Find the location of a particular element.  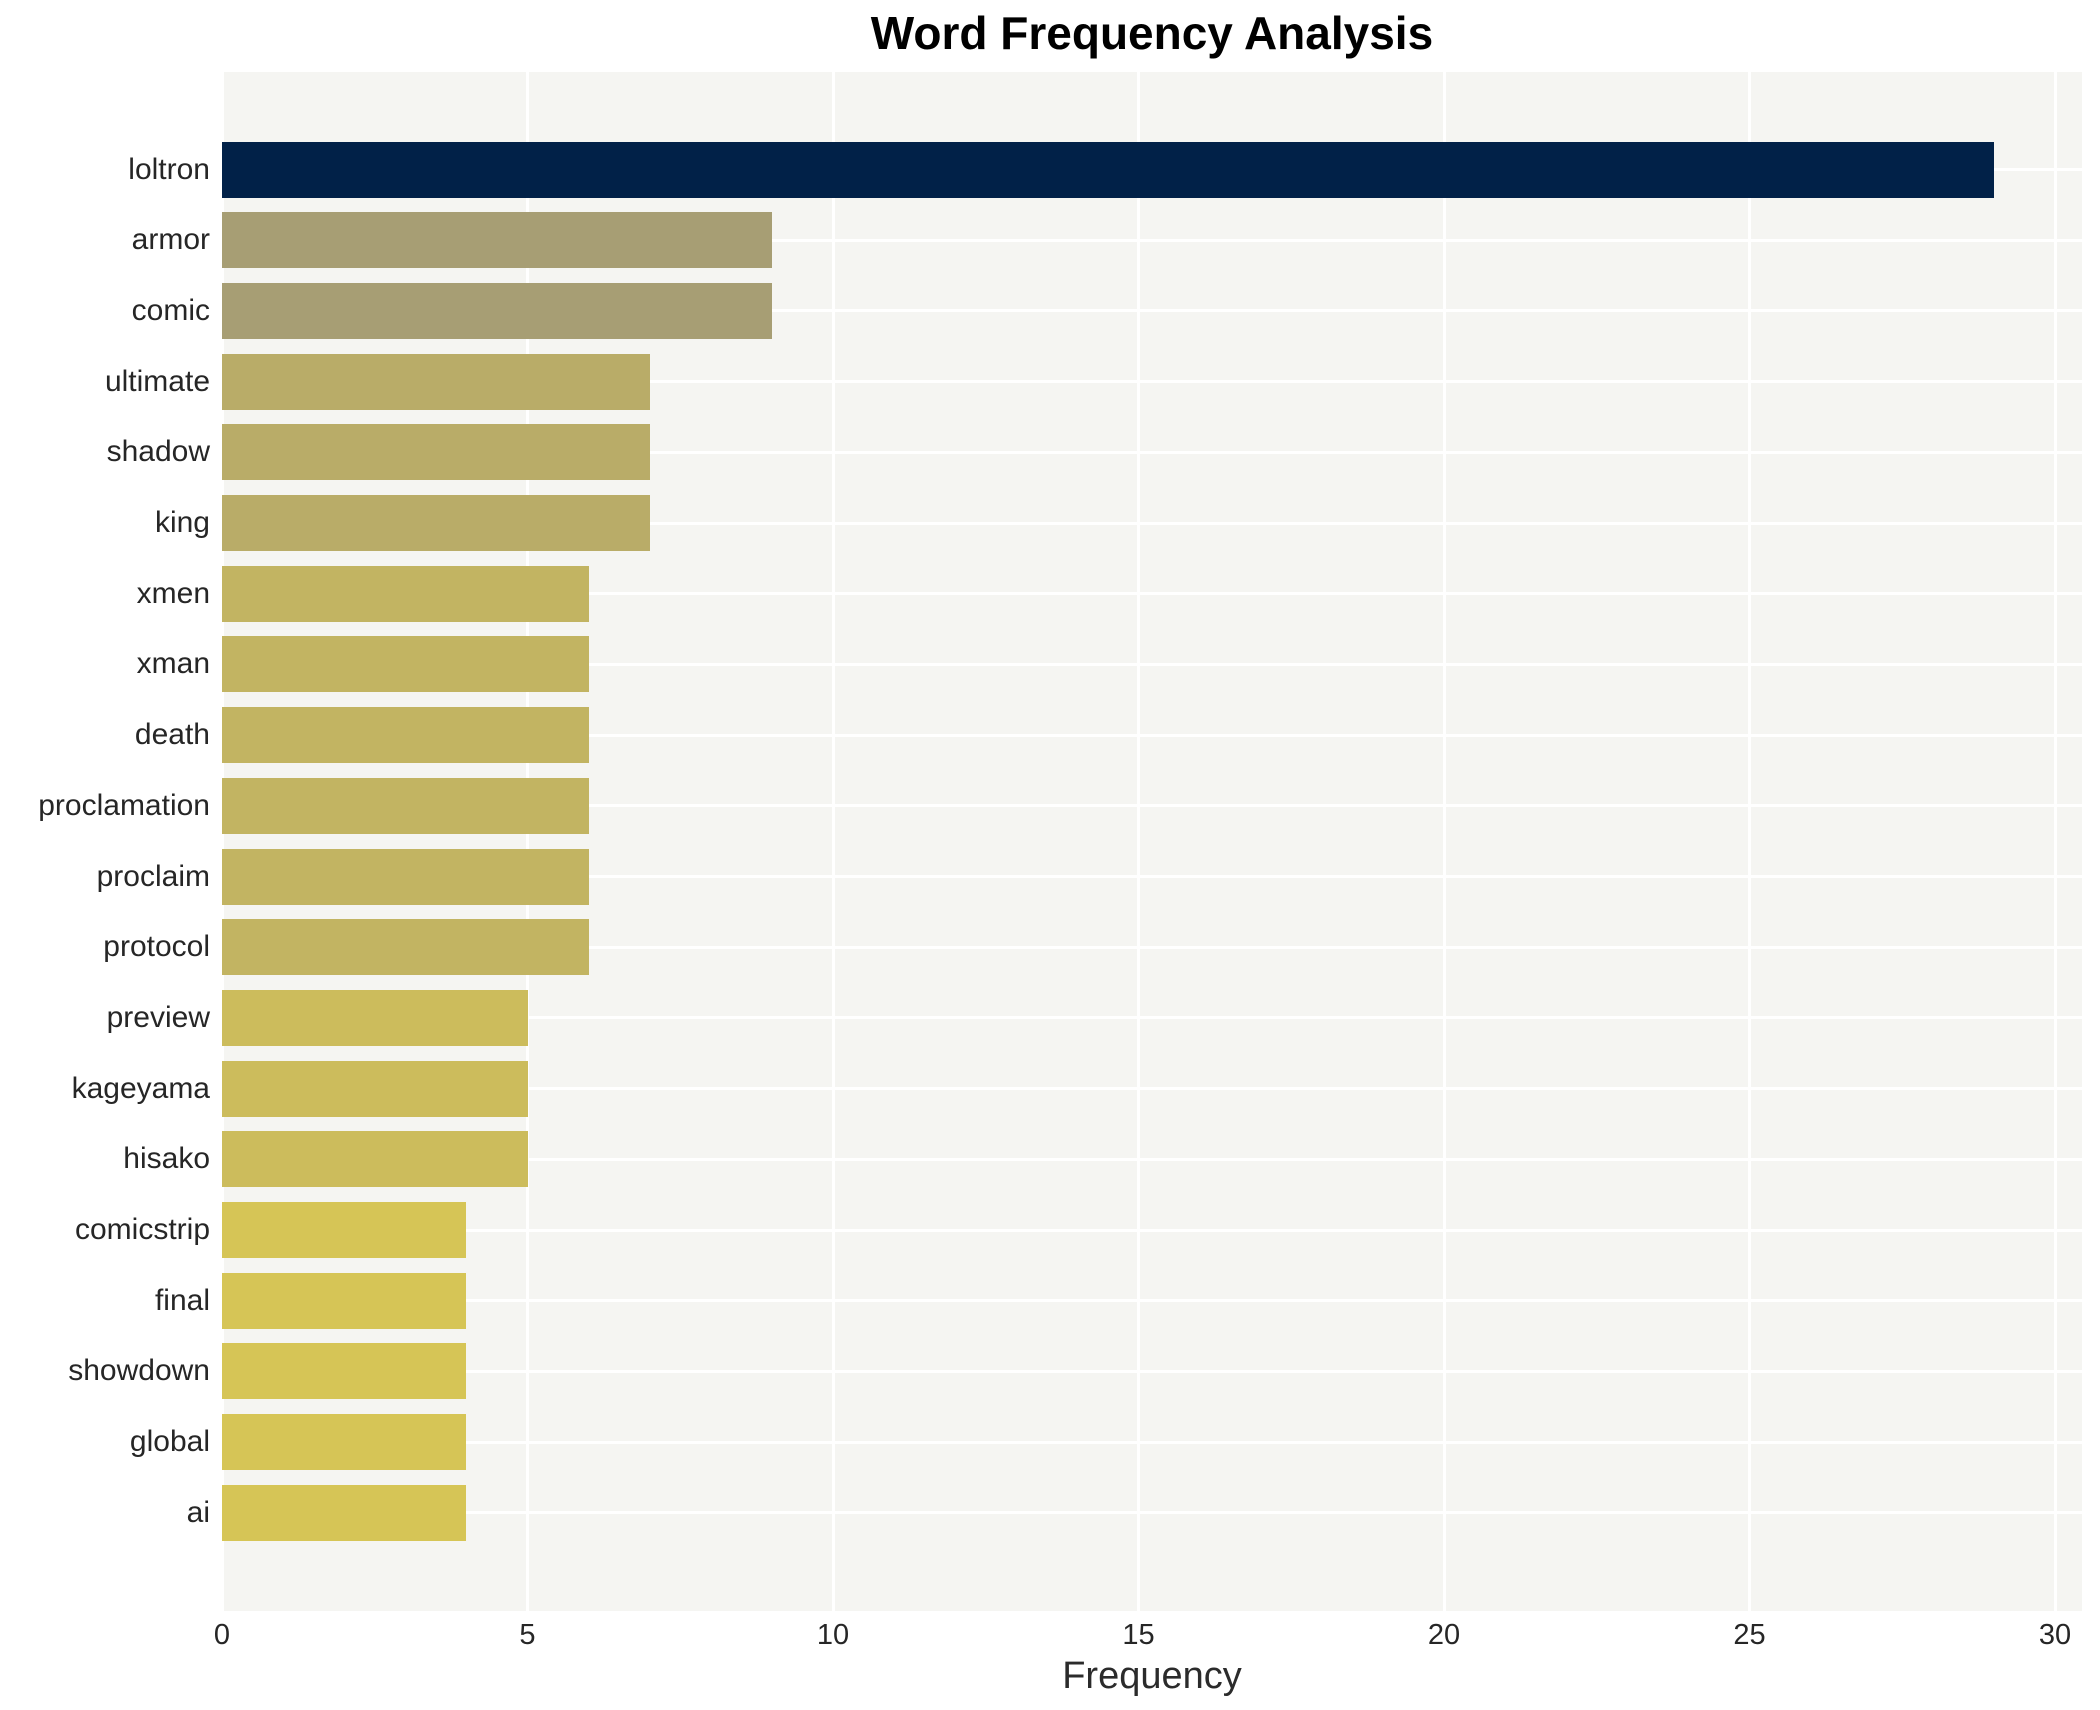

bar-protocol is located at coordinates (405, 947).